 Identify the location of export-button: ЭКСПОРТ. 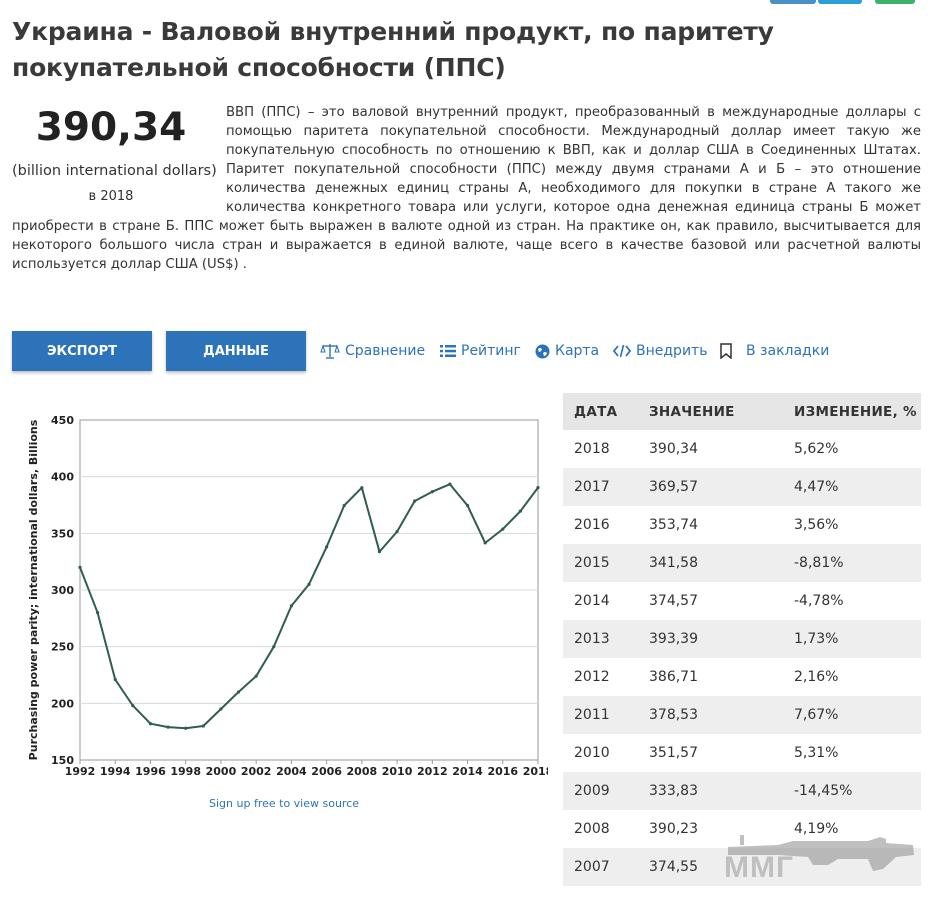
(82, 351).